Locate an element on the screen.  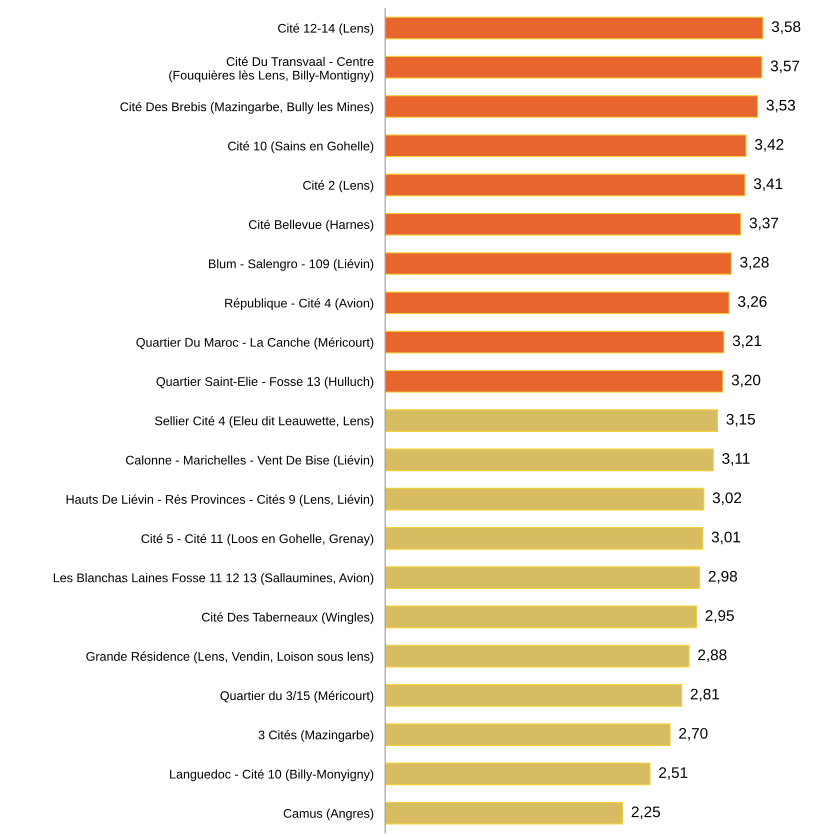
y-tick-label: Quartier Du Maroc - La Canche (Méricourt) is located at coordinates (255, 343).